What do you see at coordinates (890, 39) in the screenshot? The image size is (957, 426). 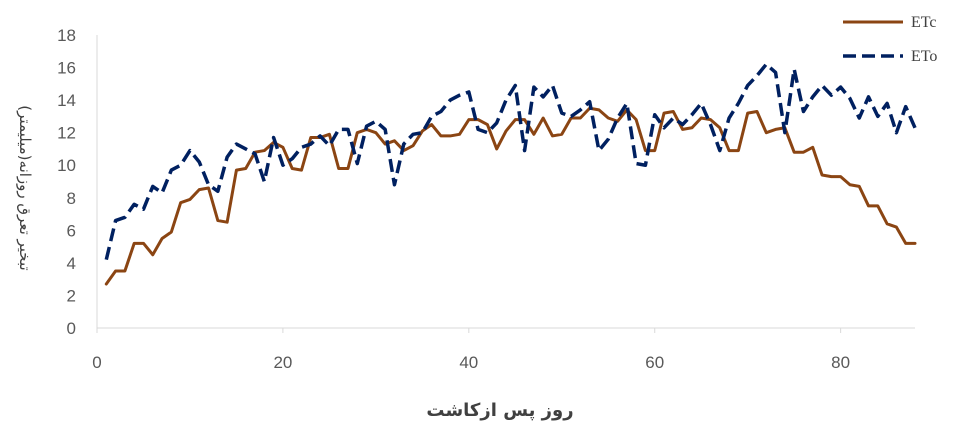 I see `legend: ETc ETo` at bounding box center [890, 39].